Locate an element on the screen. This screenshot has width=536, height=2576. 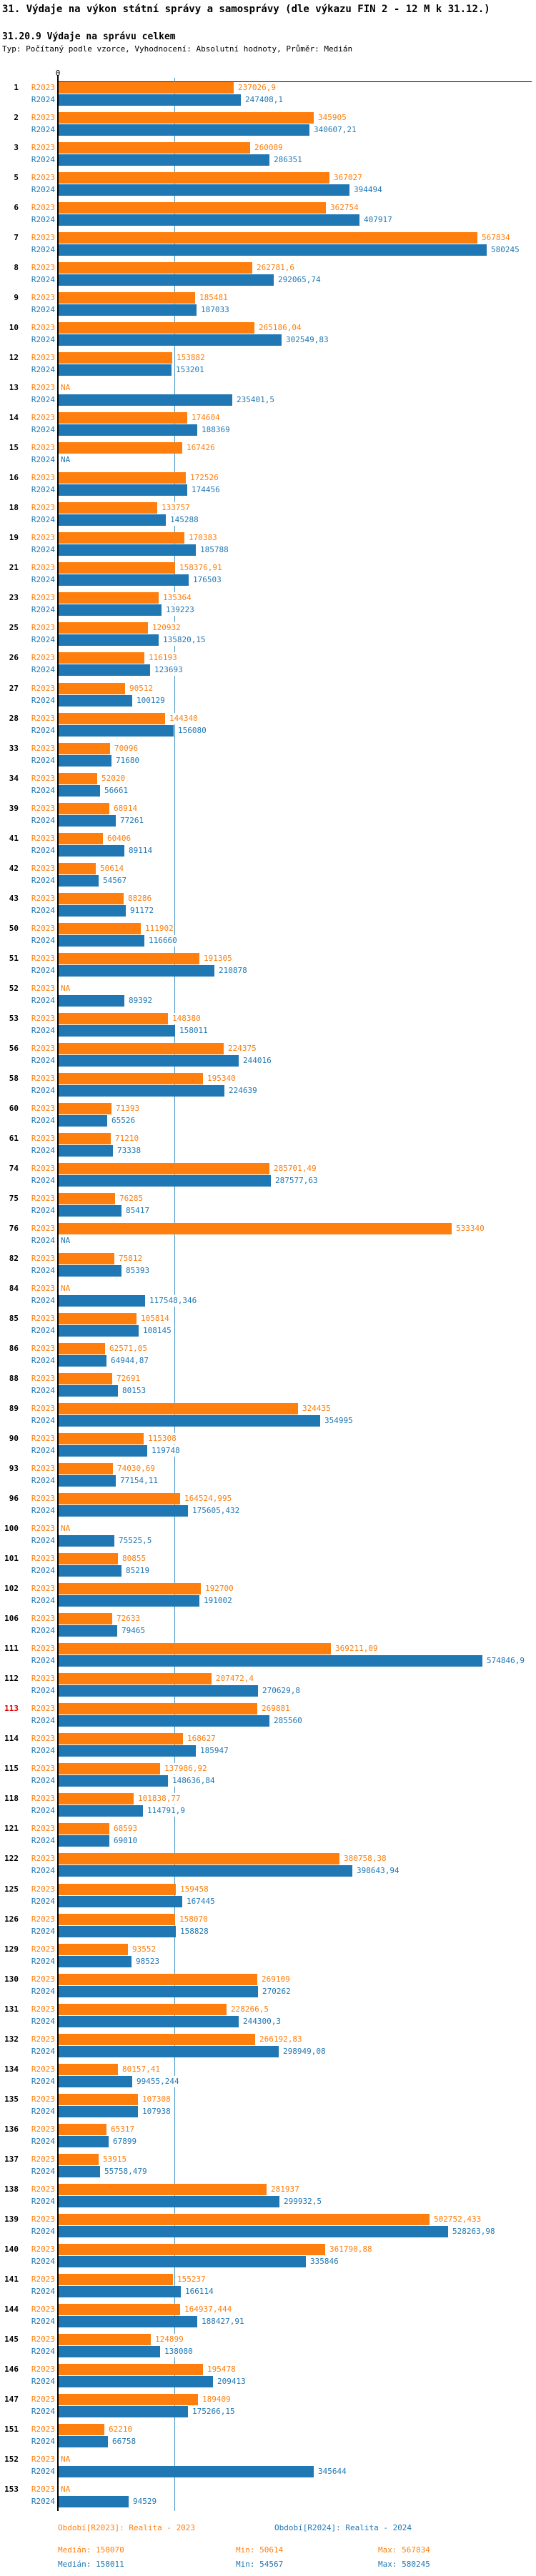
bar-value-r2023: 167426 is located at coordinates (201, 448).